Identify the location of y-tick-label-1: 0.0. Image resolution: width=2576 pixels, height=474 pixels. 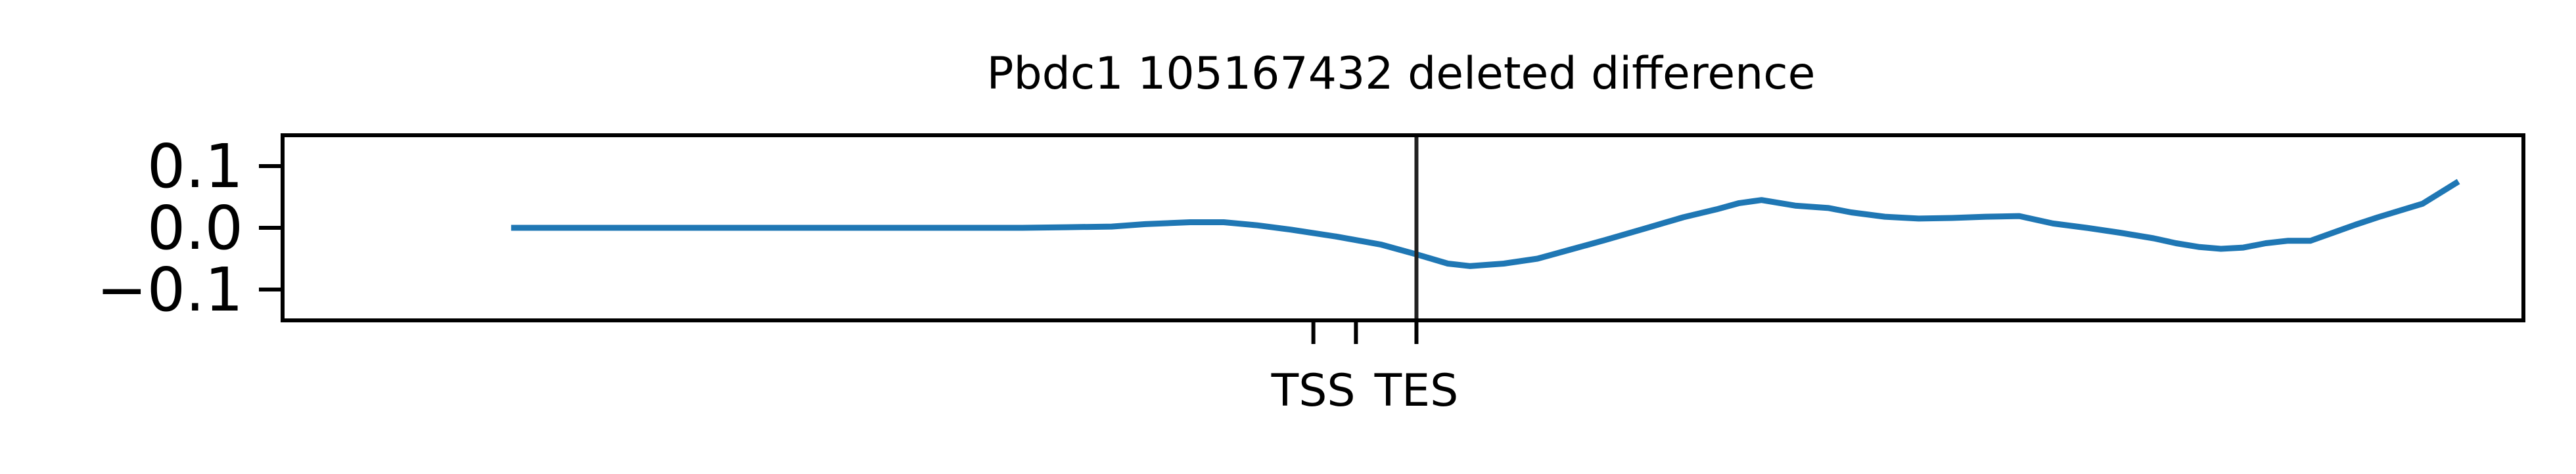
(195, 228).